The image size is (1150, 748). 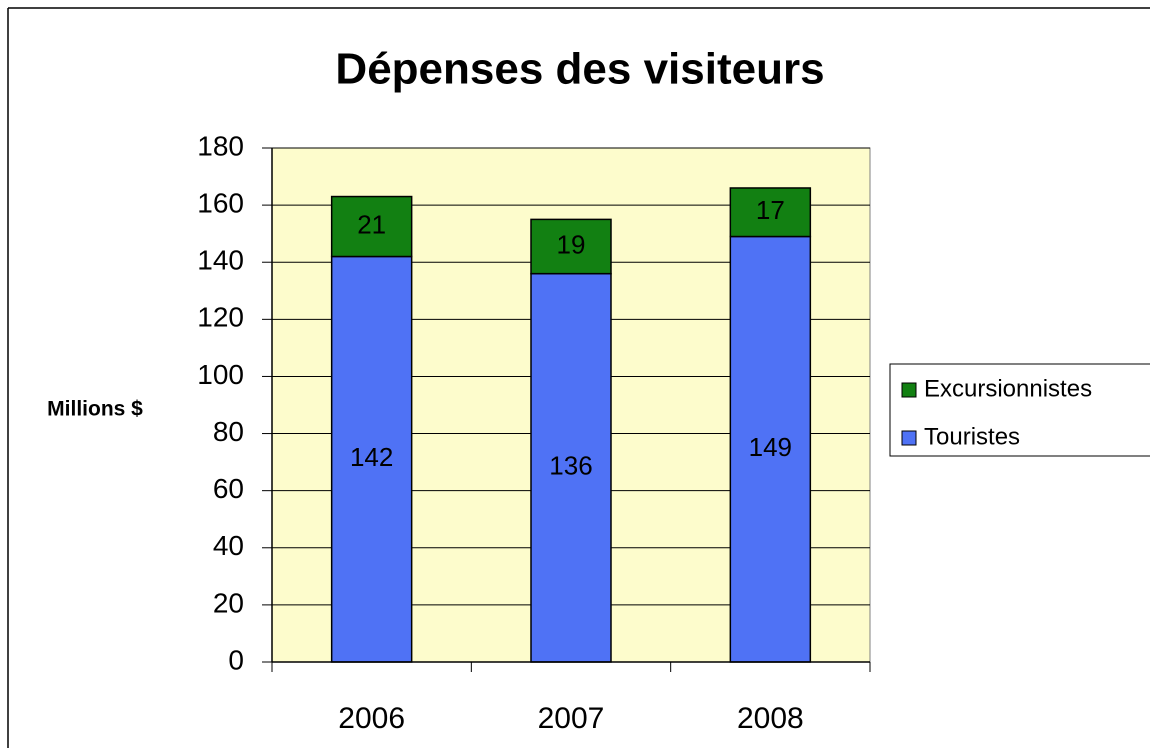 I want to click on data-label: 149, so click(x=770, y=447).